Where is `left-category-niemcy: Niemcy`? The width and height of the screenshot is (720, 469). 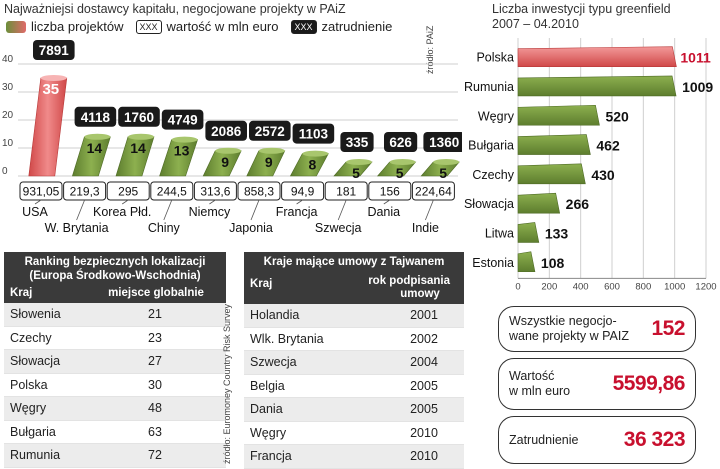
left-category-niemcy: Niemcy is located at coordinates (210, 209).